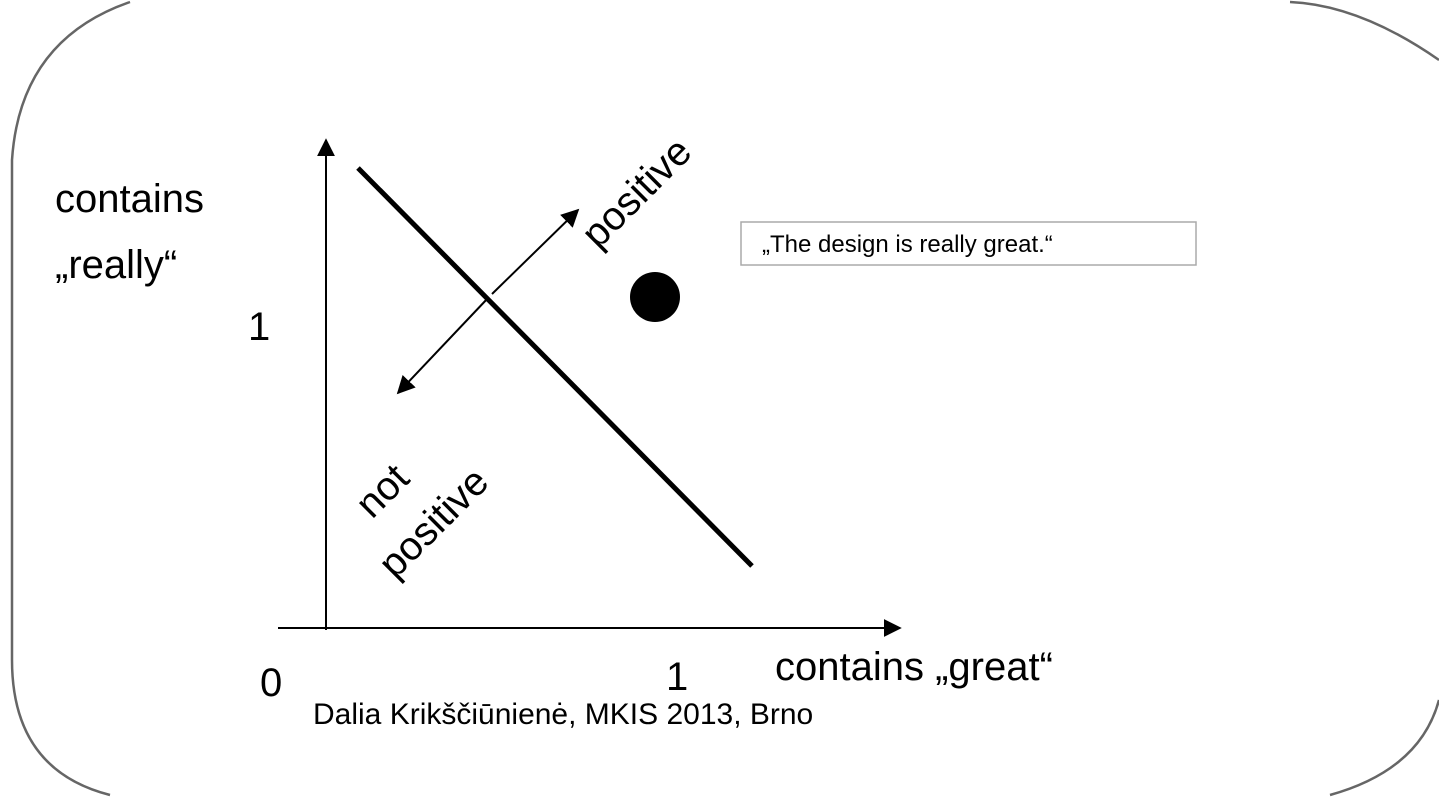 This screenshot has width=1439, height=797. I want to click on region-label: positive, so click(636, 192).